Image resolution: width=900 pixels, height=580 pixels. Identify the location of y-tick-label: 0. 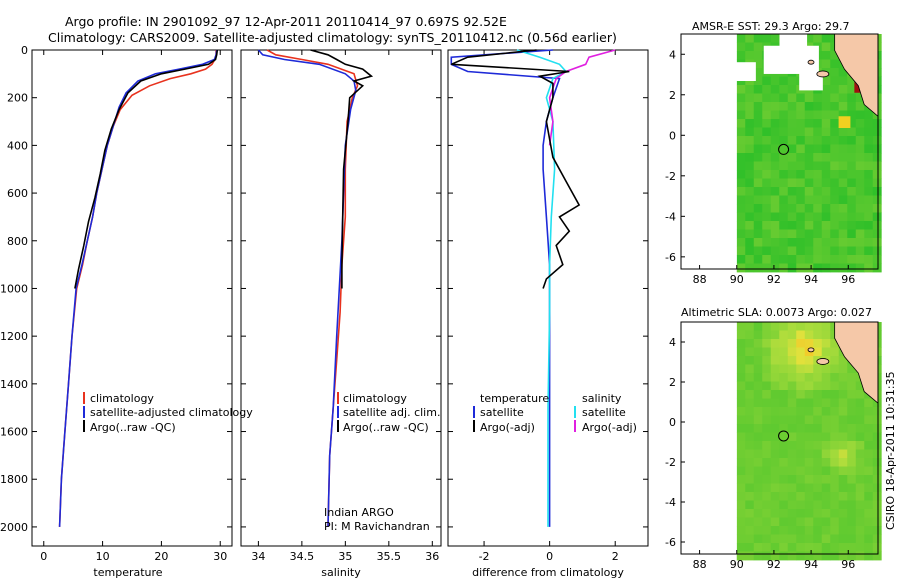
(672, 135).